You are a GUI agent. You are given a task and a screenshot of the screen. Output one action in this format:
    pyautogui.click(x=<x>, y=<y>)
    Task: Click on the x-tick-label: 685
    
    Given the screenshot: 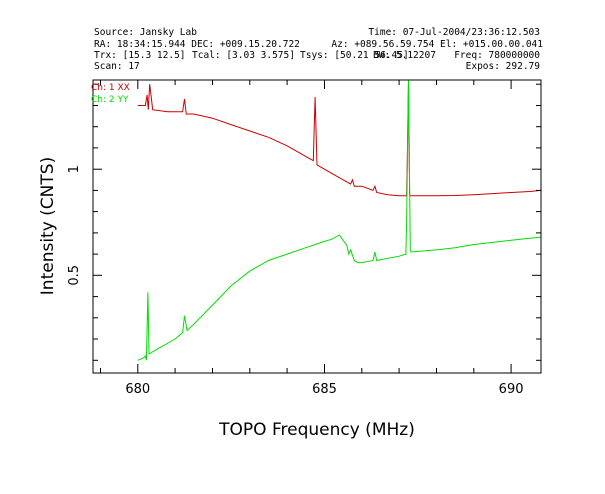 What is the action you would take?
    pyautogui.click(x=324, y=389)
    